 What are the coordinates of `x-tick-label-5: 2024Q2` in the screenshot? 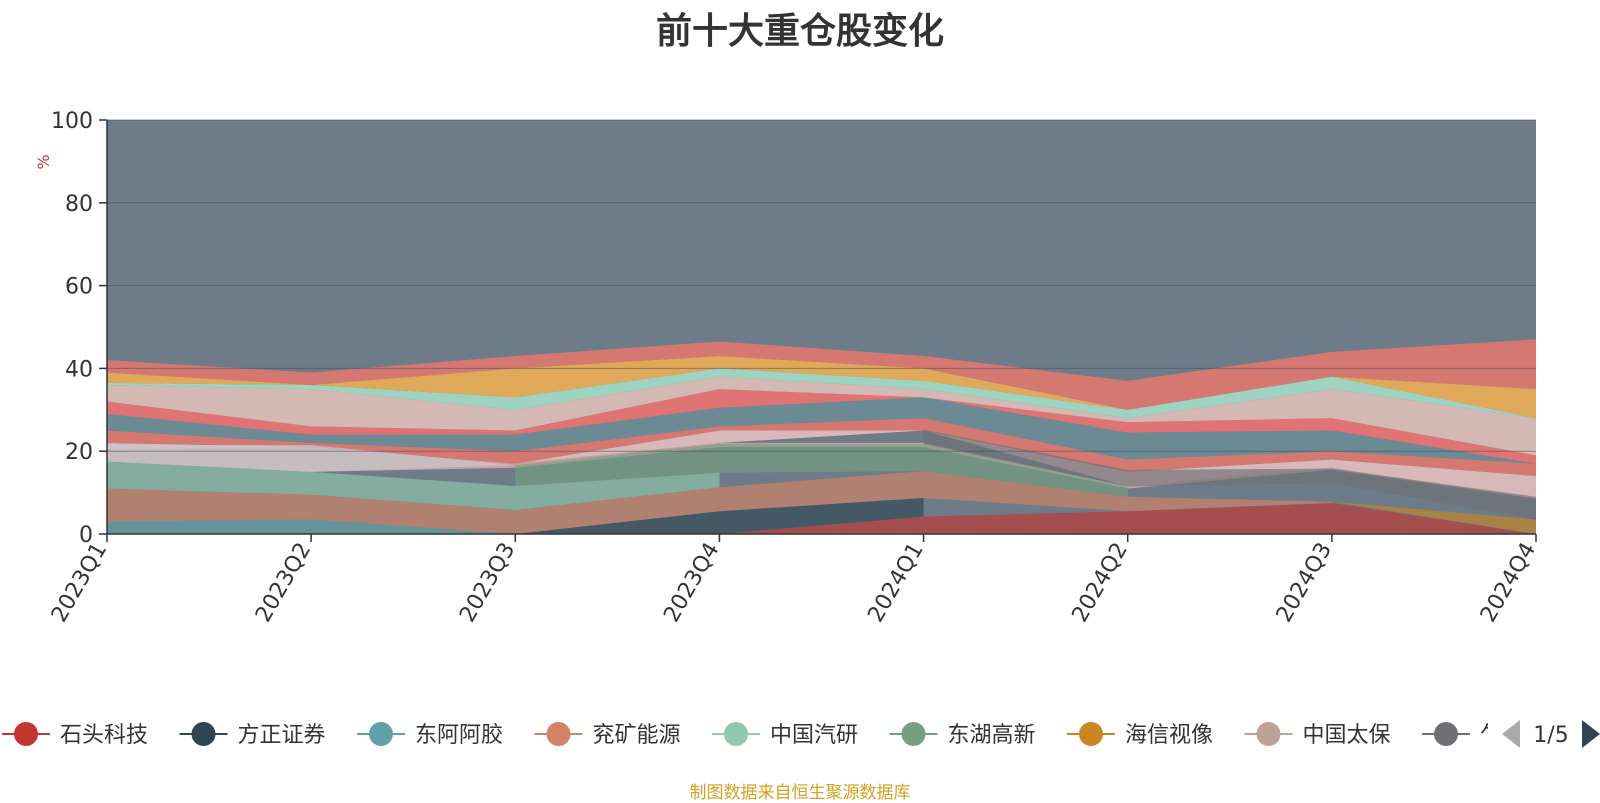 It's located at (1100, 583).